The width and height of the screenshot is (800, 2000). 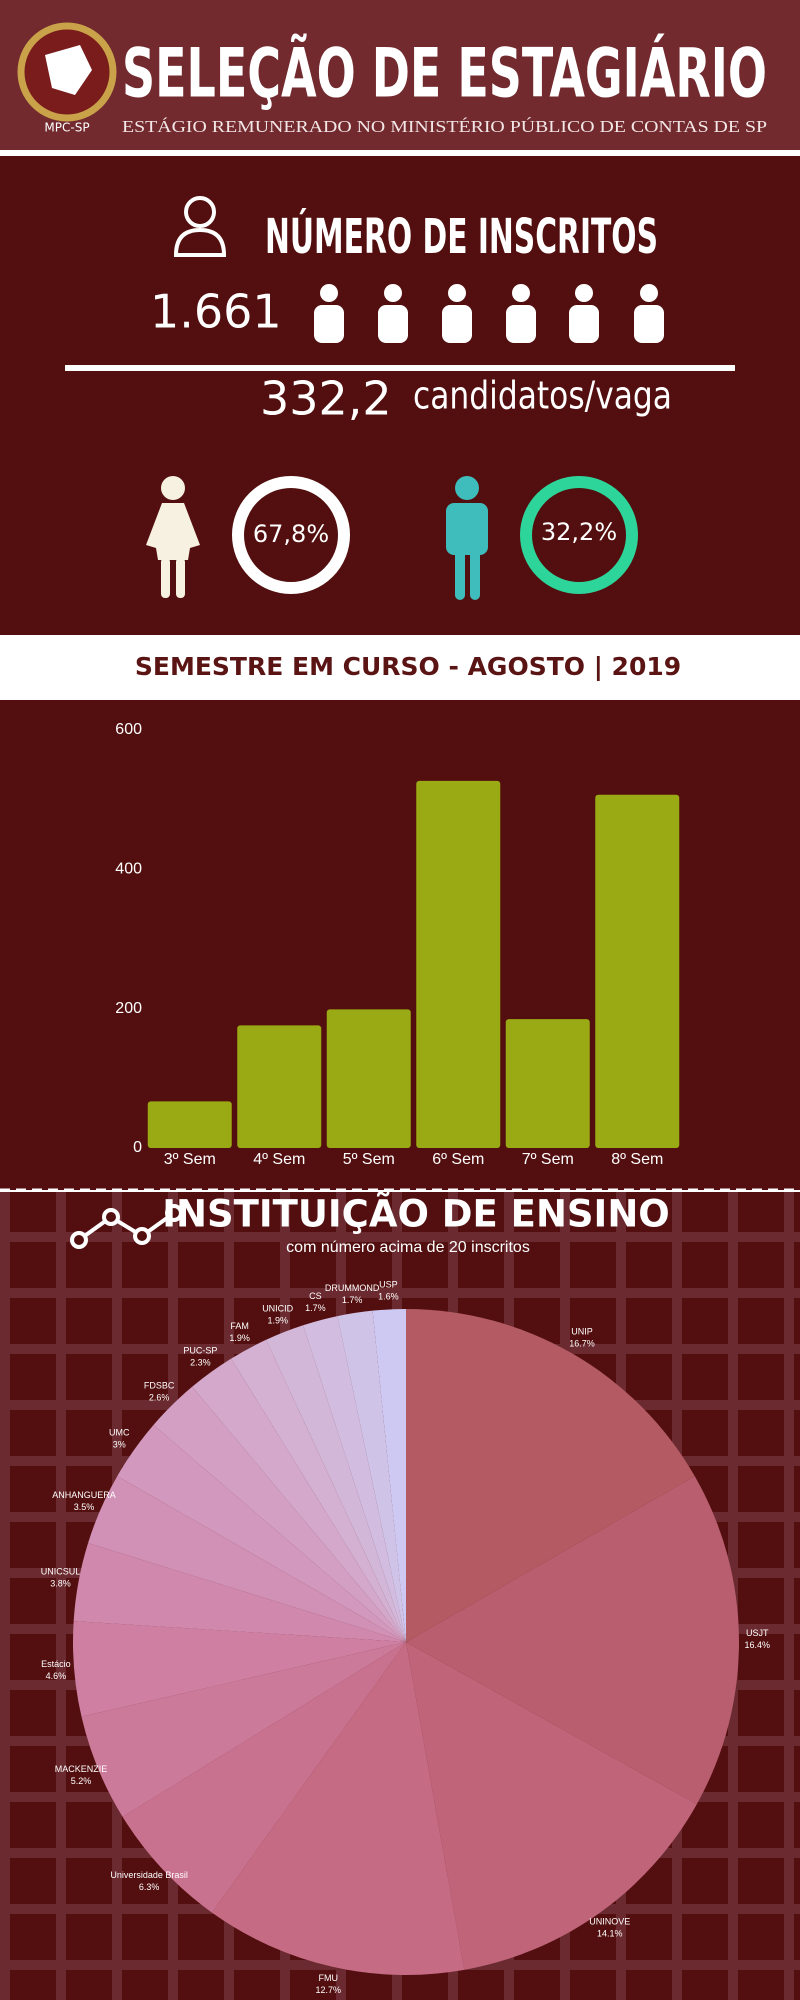 I want to click on slice-value: 5.2%, so click(x=81, y=1781).